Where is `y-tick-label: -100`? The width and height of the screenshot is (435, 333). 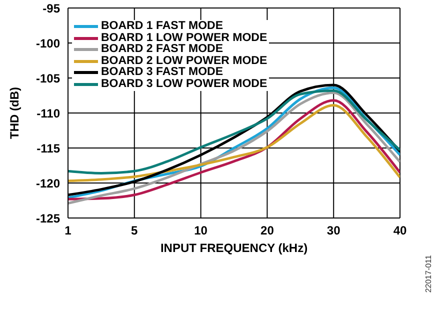 y-tick-label: -100 is located at coordinates (48, 43).